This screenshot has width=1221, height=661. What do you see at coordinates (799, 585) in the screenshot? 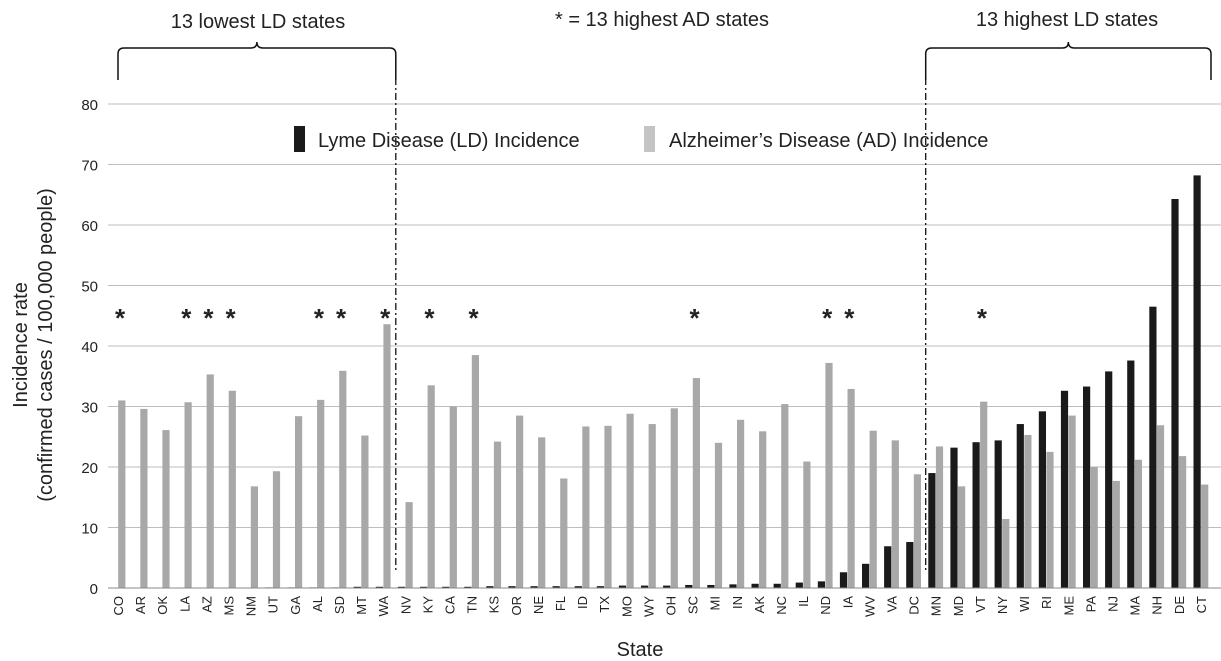
I see `bar-ld-IL` at bounding box center [799, 585].